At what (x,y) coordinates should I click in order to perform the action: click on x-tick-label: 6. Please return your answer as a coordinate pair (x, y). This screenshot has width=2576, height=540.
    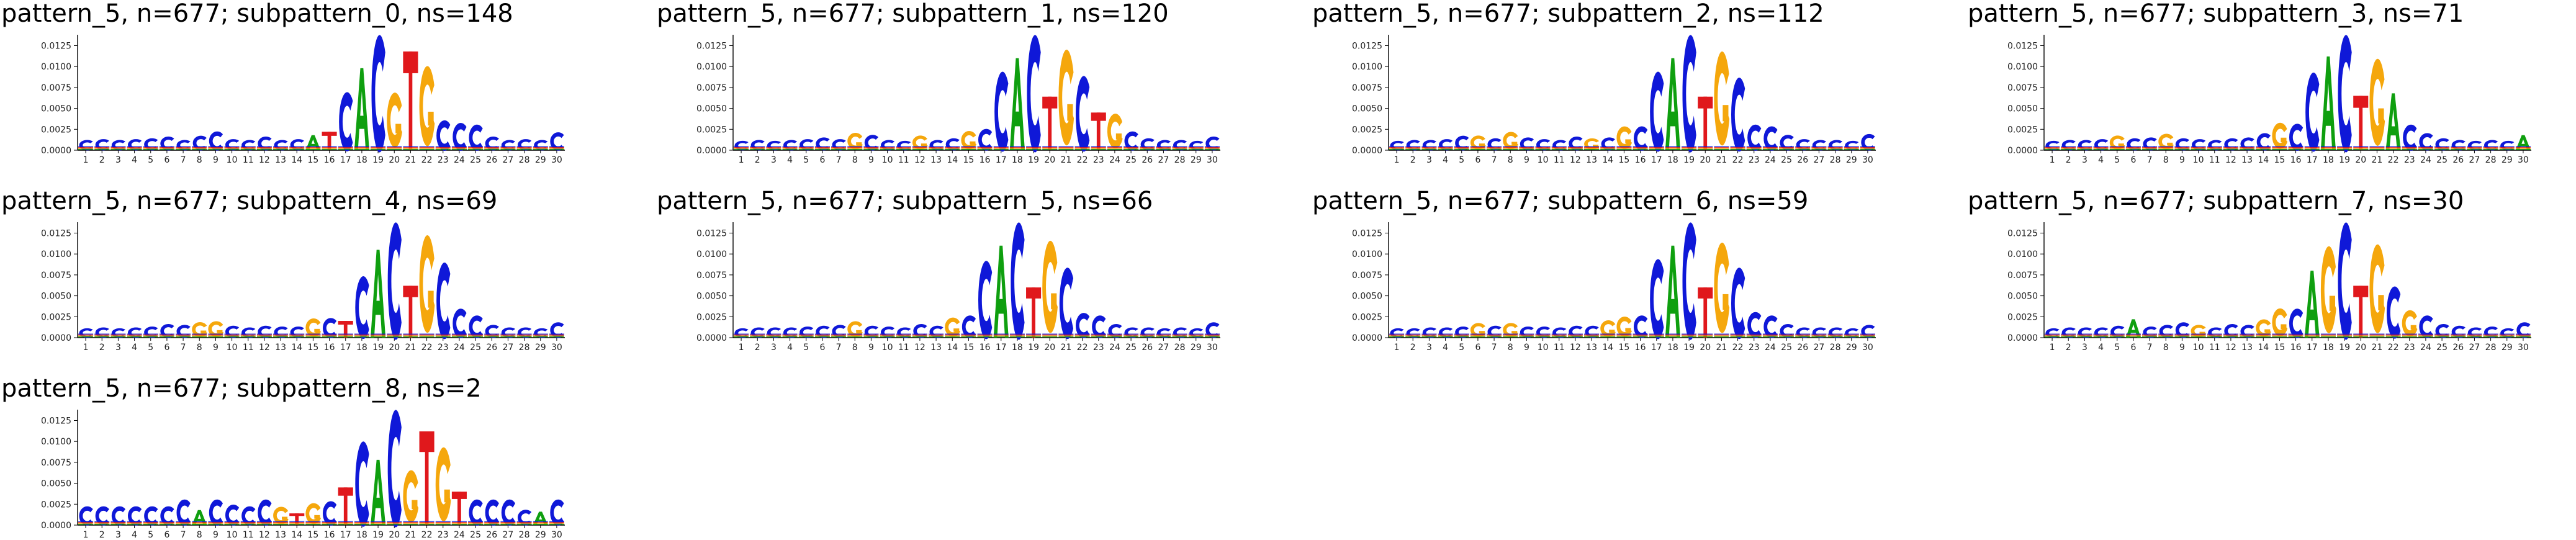
    Looking at the image, I should click on (166, 535).